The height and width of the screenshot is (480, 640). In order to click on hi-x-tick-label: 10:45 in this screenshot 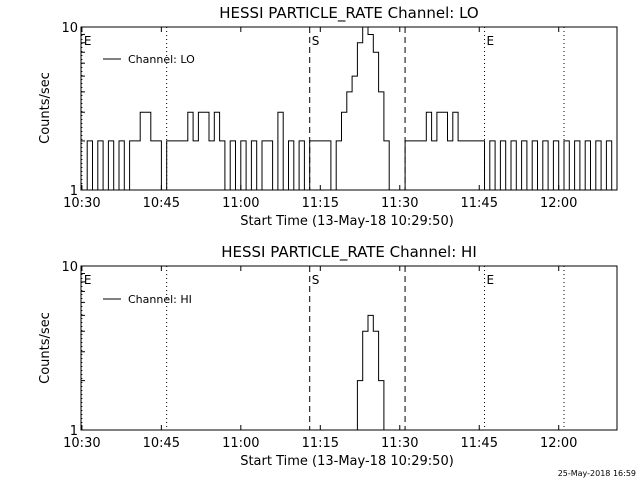, I will do `click(161, 443)`.